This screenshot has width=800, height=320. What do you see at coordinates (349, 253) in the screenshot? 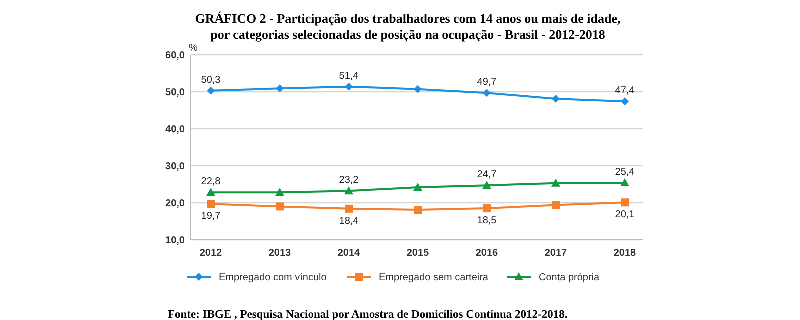
I see `x-tick-label: 2014` at bounding box center [349, 253].